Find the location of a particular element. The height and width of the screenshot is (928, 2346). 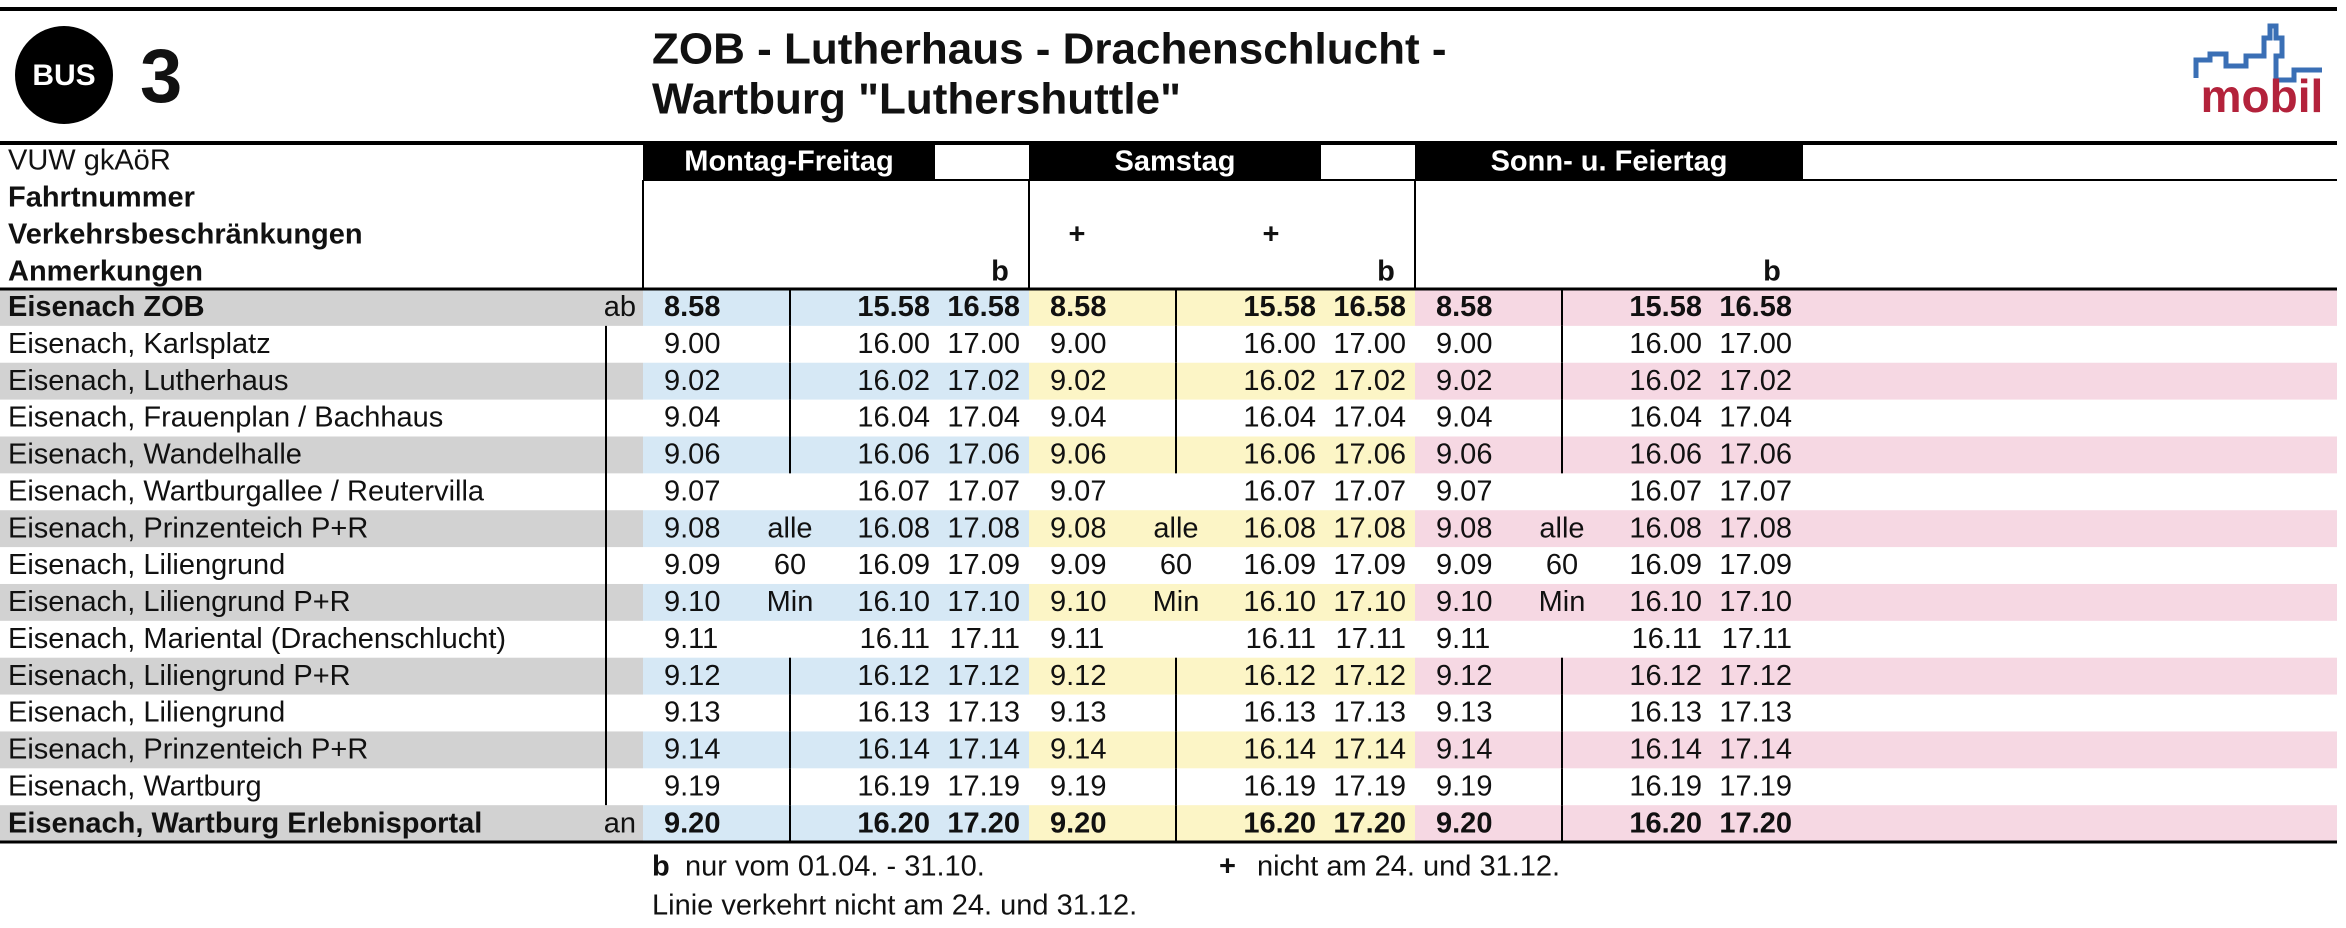

departure-time: 9.14 is located at coordinates (1464, 750).